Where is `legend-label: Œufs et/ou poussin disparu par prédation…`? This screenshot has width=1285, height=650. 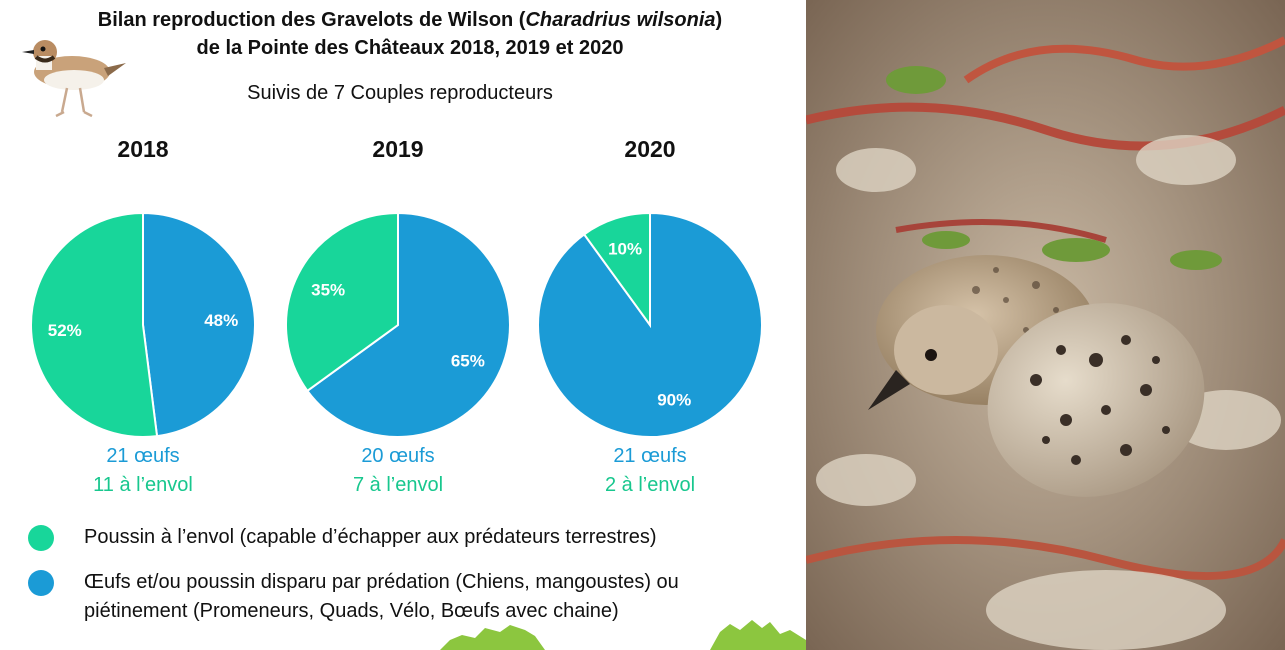
legend-label: Œufs et/ou poussin disparu par prédation… is located at coordinates (381, 596).